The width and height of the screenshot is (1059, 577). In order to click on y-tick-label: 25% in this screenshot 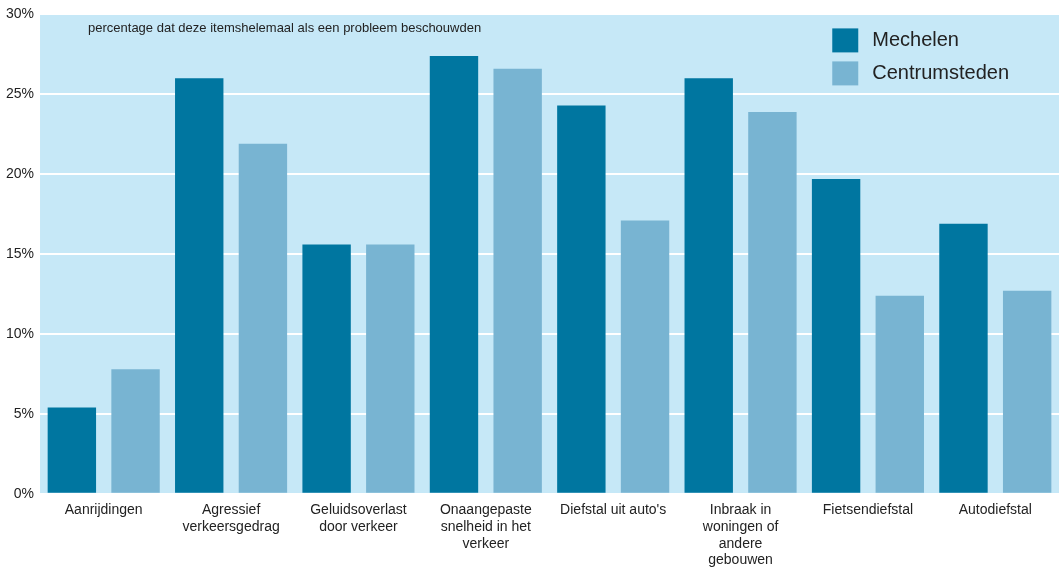, I will do `click(20, 93)`.